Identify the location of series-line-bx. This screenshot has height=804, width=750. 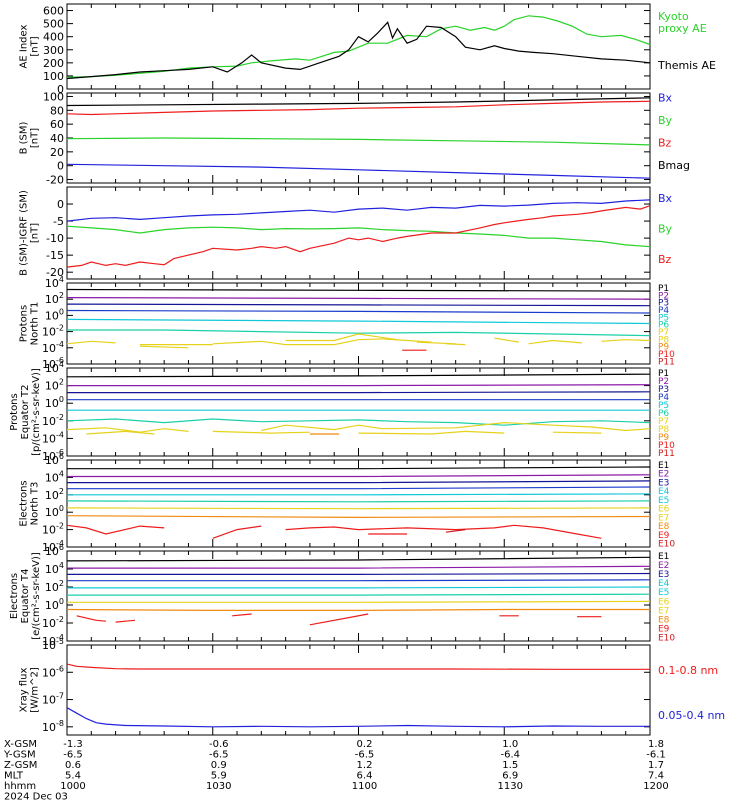
(358, 210).